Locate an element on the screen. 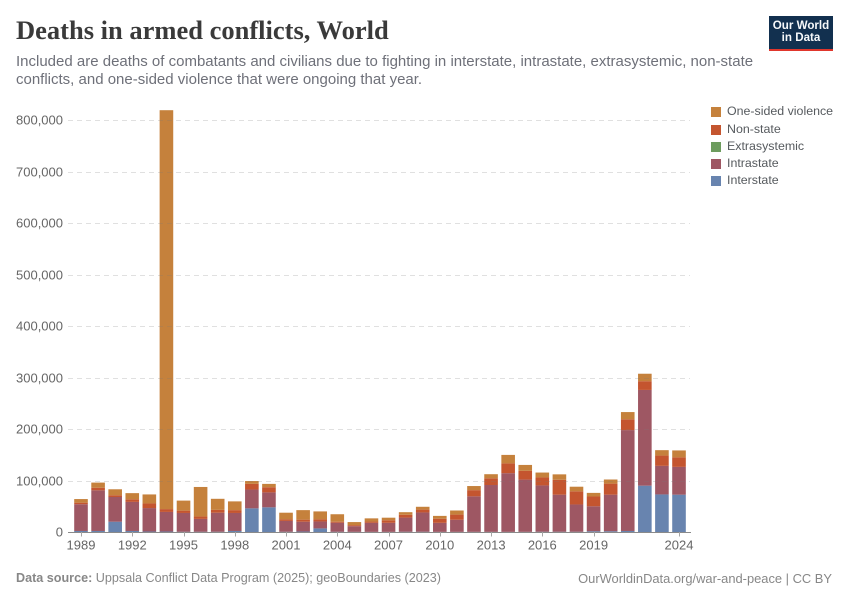 This screenshot has height=600, width=850. svg-text: 1995 is located at coordinates (183, 545).